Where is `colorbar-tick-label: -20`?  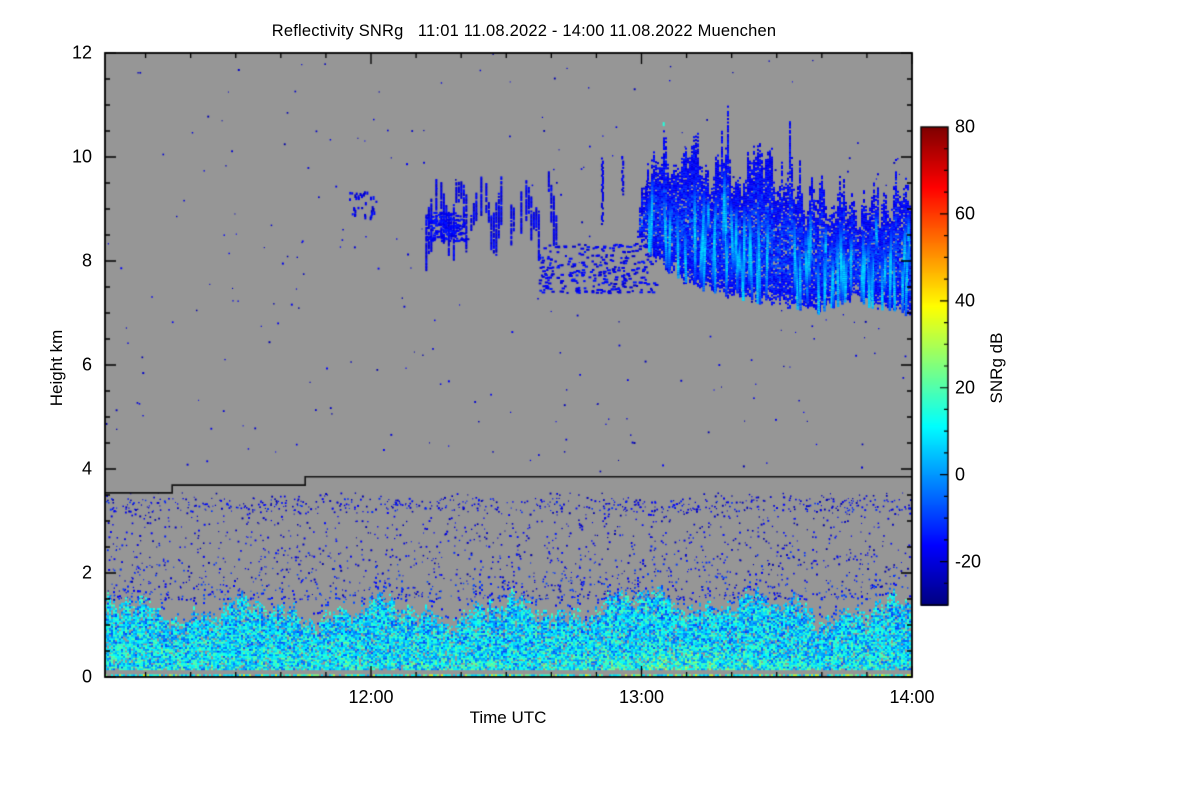
colorbar-tick-label: -20 is located at coordinates (968, 561).